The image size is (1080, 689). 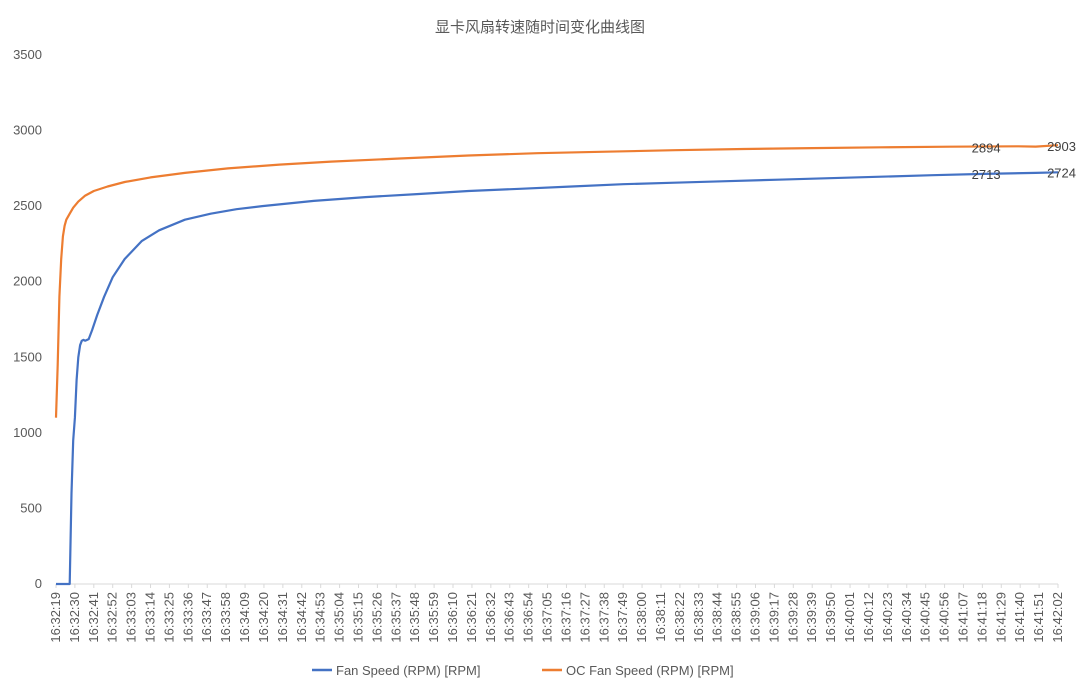 What do you see at coordinates (1019, 617) in the screenshot?
I see `x-tick-label: 16:41:40` at bounding box center [1019, 617].